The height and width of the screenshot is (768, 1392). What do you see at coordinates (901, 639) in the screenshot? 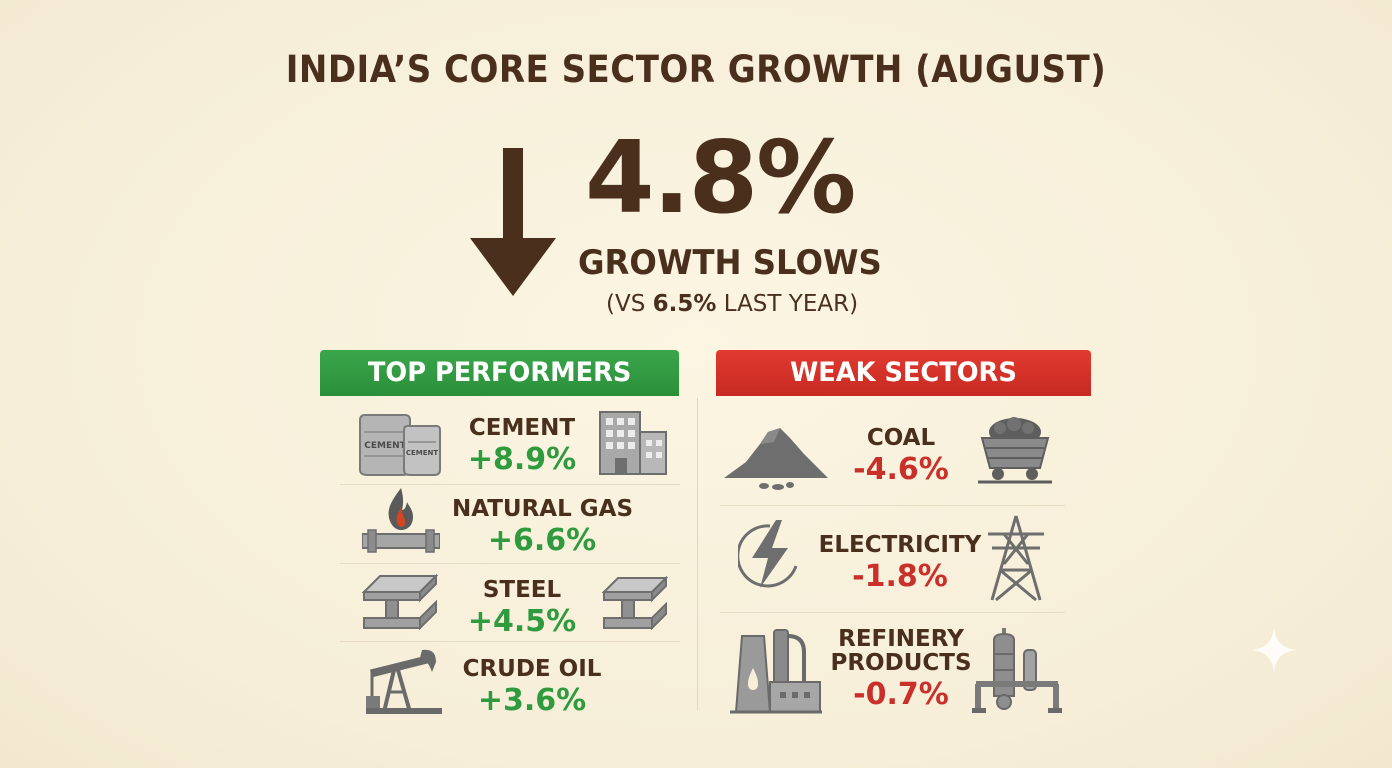
I see `sector-label-line: REFINERY` at bounding box center [901, 639].